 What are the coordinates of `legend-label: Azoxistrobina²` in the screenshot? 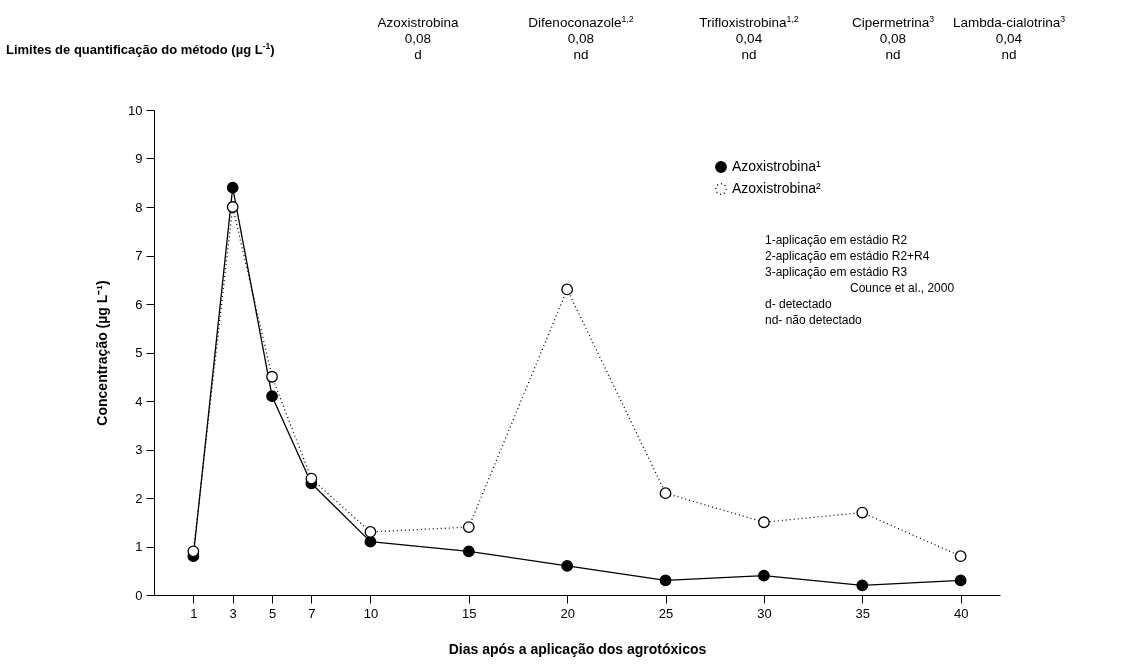 It's located at (777, 188).